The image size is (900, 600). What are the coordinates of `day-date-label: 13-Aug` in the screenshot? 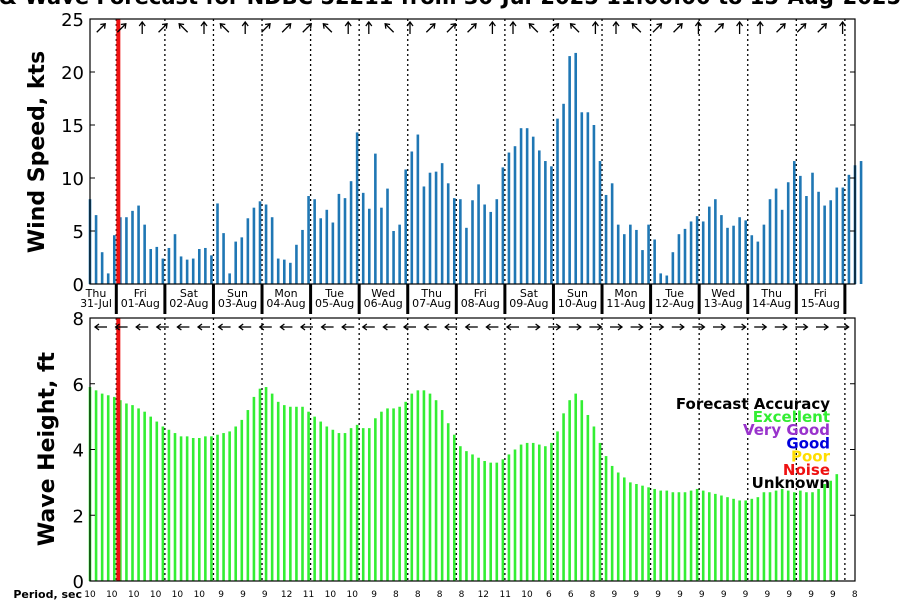 It's located at (723, 303).